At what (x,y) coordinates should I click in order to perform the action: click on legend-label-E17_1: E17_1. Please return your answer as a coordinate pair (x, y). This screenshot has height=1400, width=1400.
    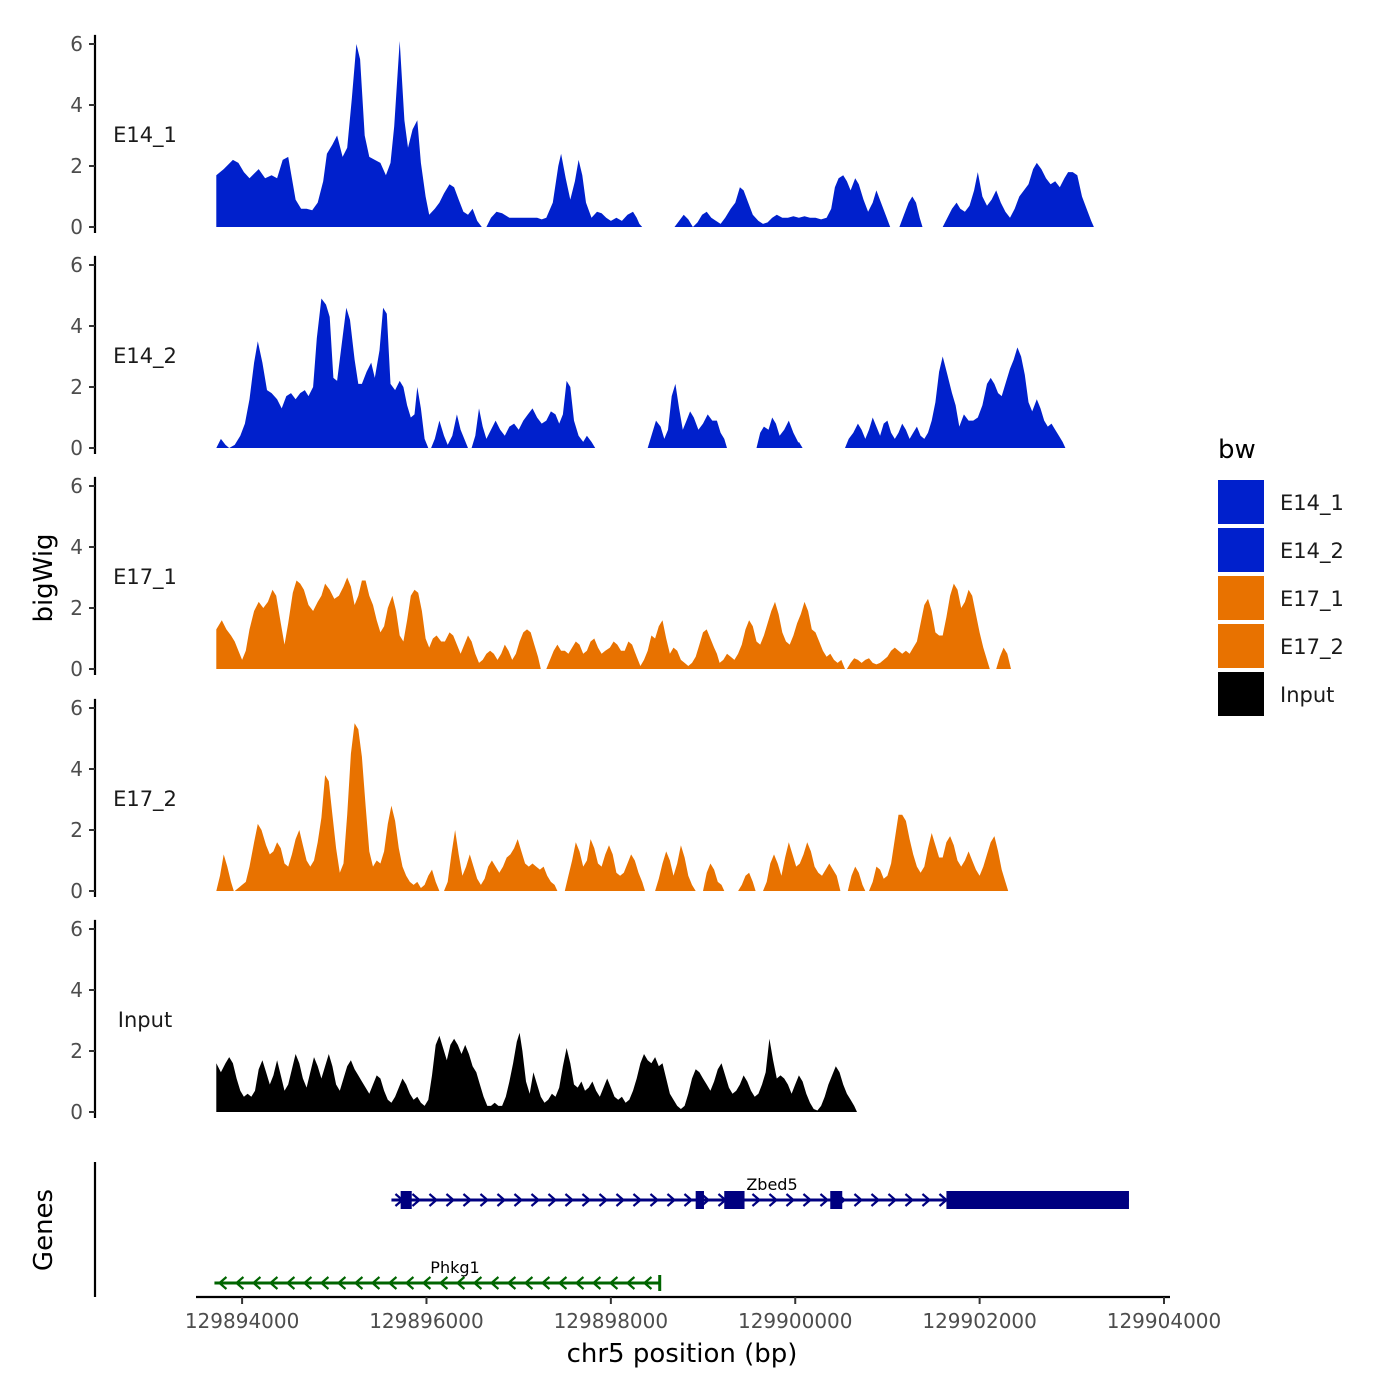
    Looking at the image, I should click on (1312, 599).